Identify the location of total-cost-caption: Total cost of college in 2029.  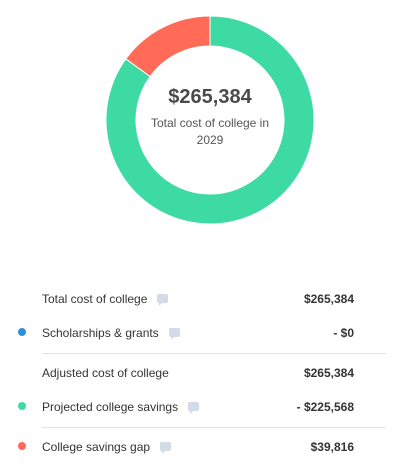
(210, 131).